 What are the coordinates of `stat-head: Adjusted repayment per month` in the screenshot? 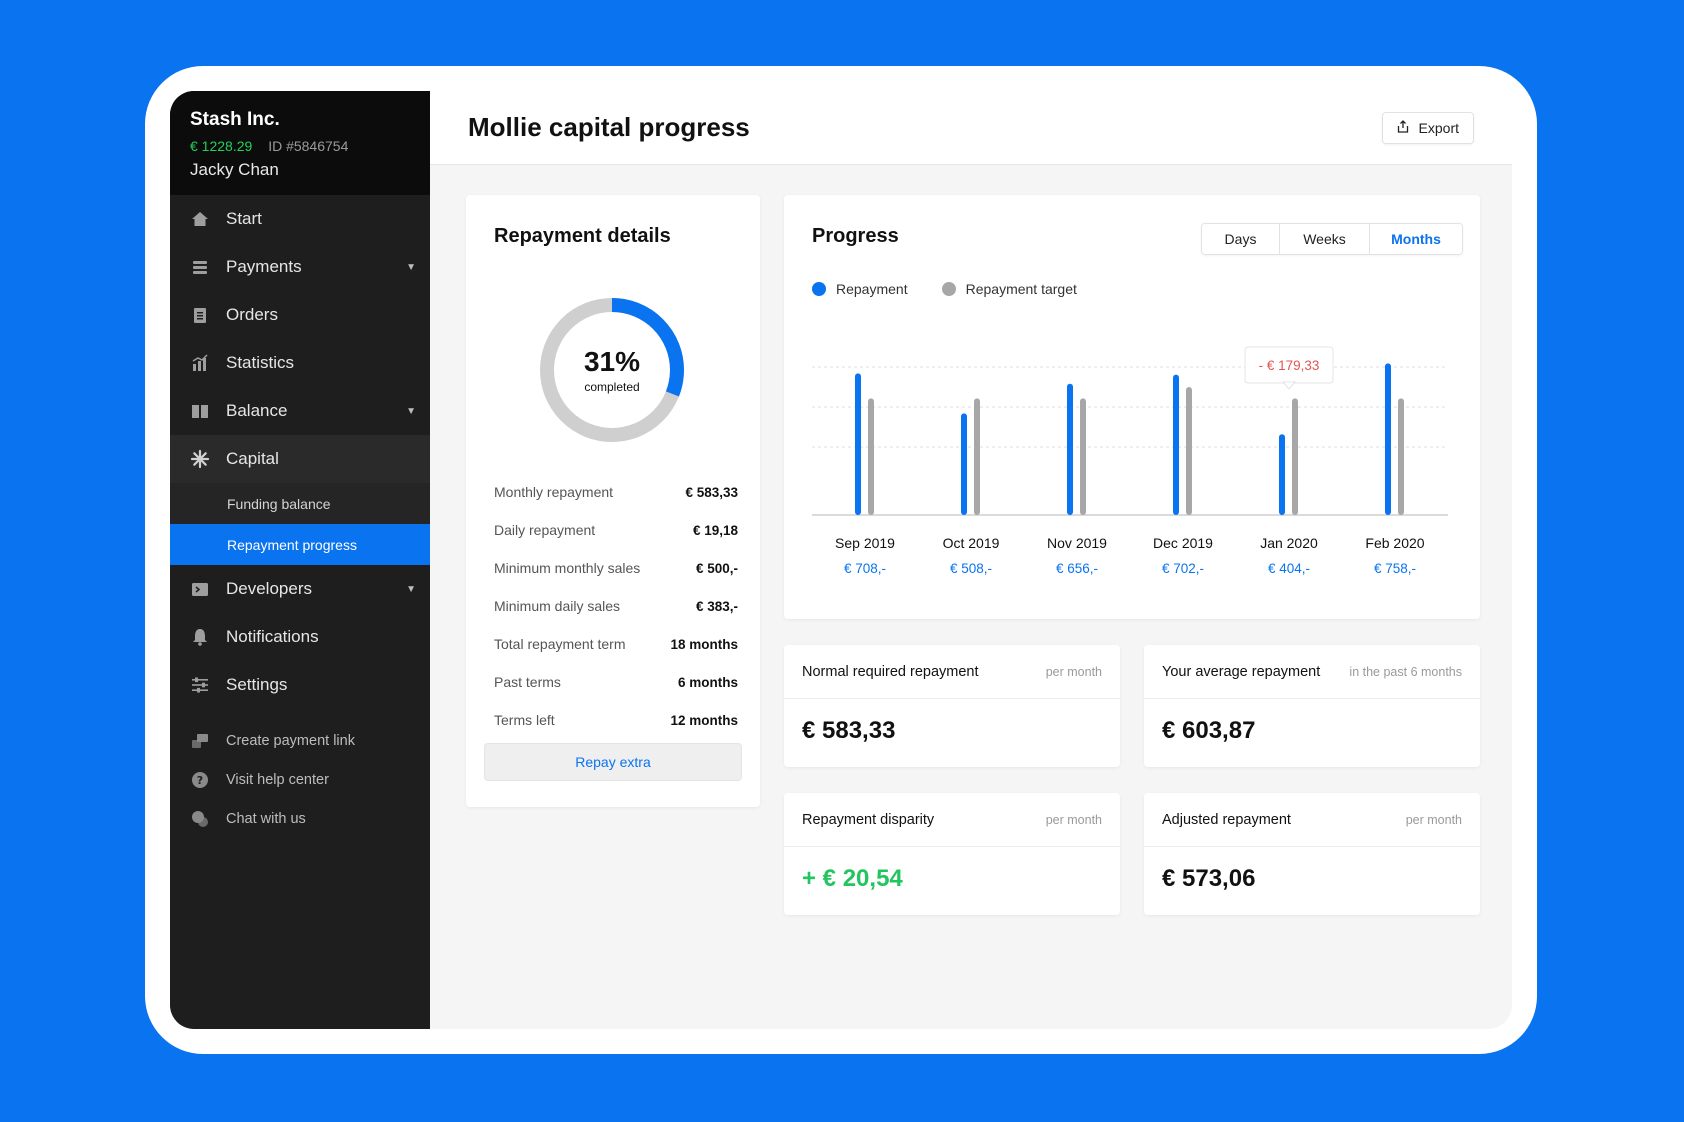 It's located at (1312, 820).